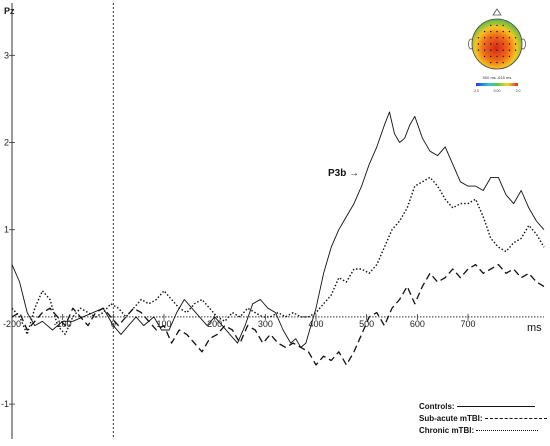 This screenshot has width=550, height=446. Describe the element at coordinates (467, 324) in the screenshot. I see `x-tick-label: 700` at that location.